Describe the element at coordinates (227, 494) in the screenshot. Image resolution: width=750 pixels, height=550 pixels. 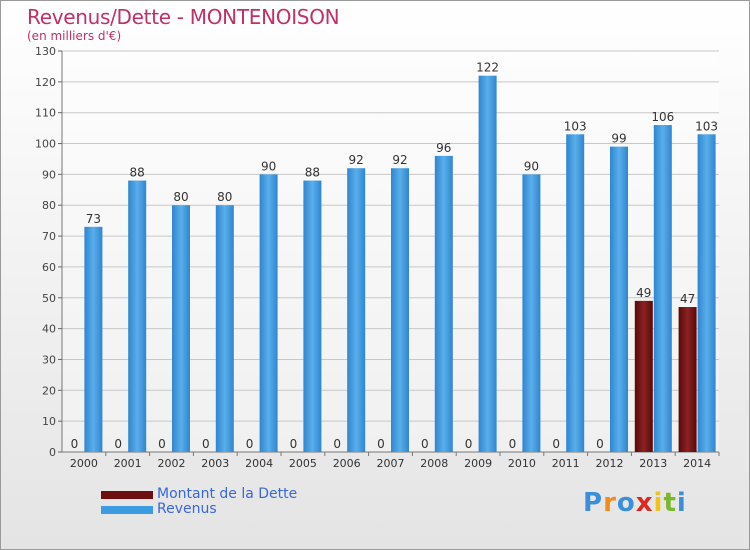
I see `legend-label-debt: Montant de la Dette` at that location.